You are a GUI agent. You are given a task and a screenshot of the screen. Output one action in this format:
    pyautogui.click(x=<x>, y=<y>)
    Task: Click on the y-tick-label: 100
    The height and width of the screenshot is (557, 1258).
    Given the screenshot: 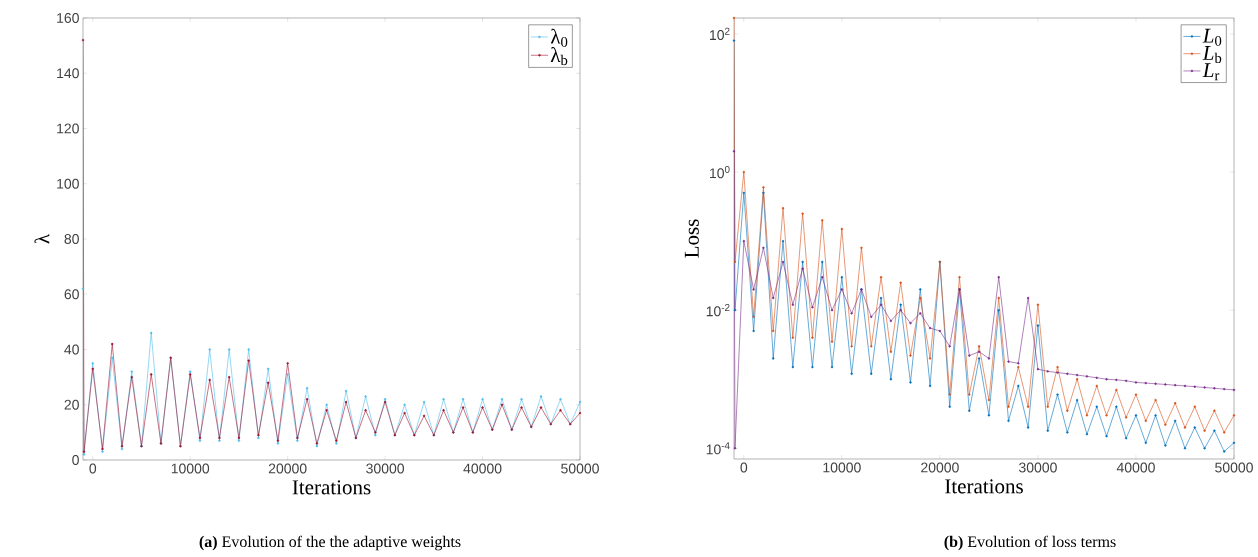 What is the action you would take?
    pyautogui.click(x=68, y=183)
    